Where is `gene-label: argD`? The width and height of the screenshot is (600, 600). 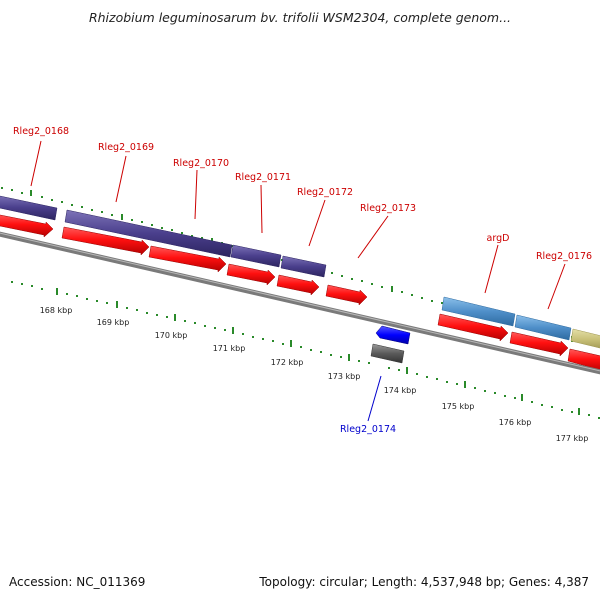
gene-label: argD is located at coordinates (498, 238).